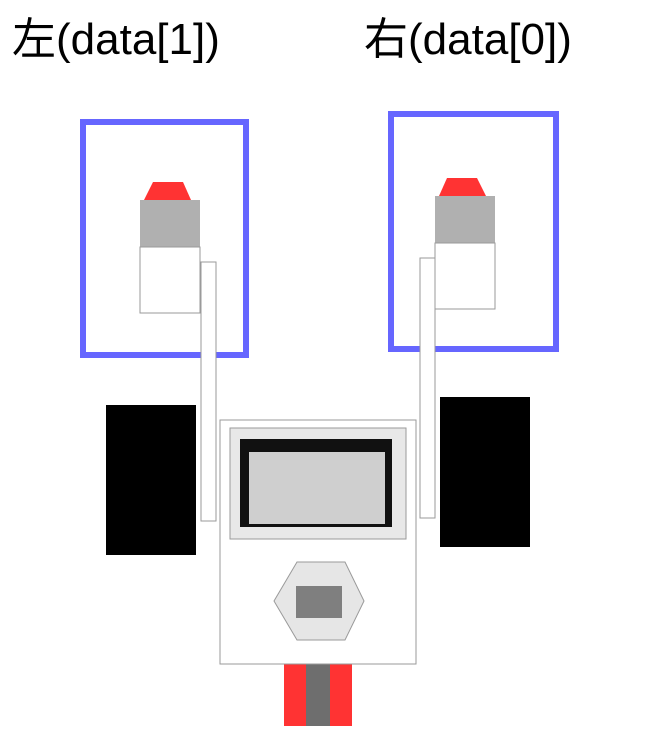 Image resolution: width=669 pixels, height=729 pixels. Describe the element at coordinates (116, 39) in the screenshot. I see `left-sensor-label: 左(data[1])` at that location.